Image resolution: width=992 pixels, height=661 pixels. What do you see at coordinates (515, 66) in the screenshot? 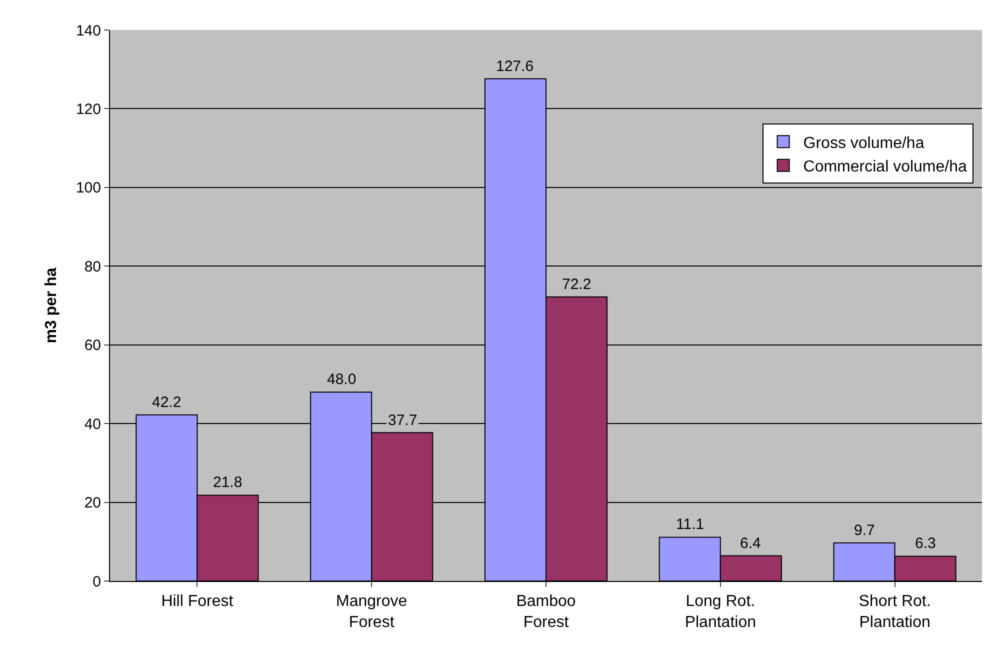
I see `data-label: 127.6` at bounding box center [515, 66].